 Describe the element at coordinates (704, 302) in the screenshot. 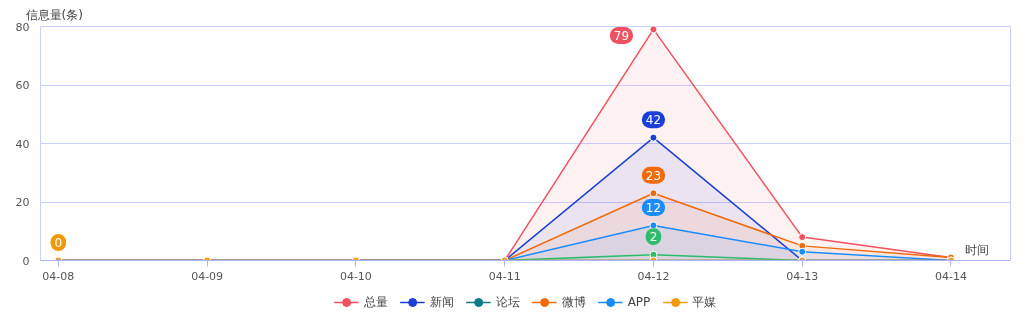

I see `legend-label: 平媒` at that location.